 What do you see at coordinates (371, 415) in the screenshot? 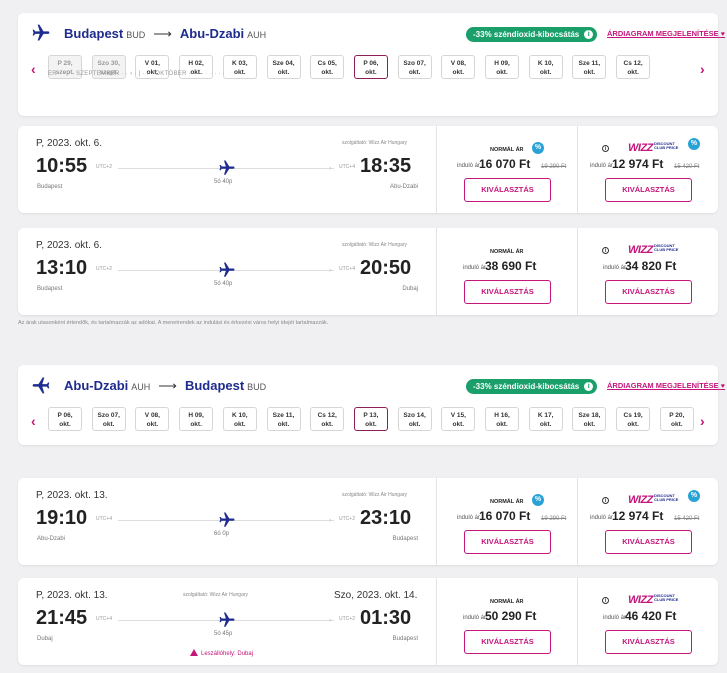
I see `date-cell-day: P 13,` at bounding box center [371, 415].